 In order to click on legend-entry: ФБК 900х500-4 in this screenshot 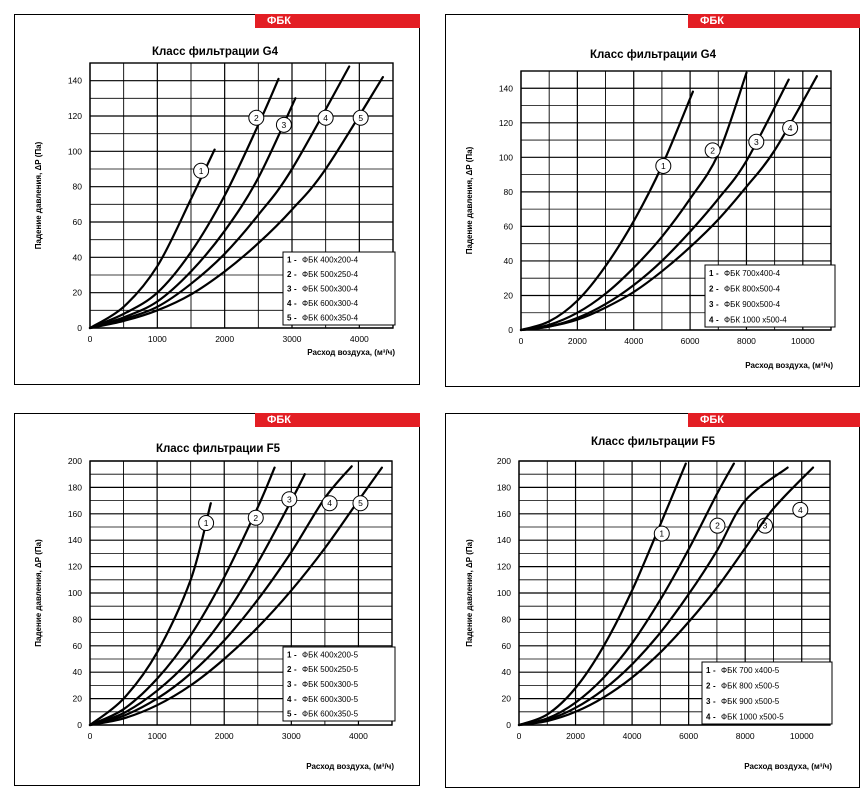, I will do `click(752, 304)`.